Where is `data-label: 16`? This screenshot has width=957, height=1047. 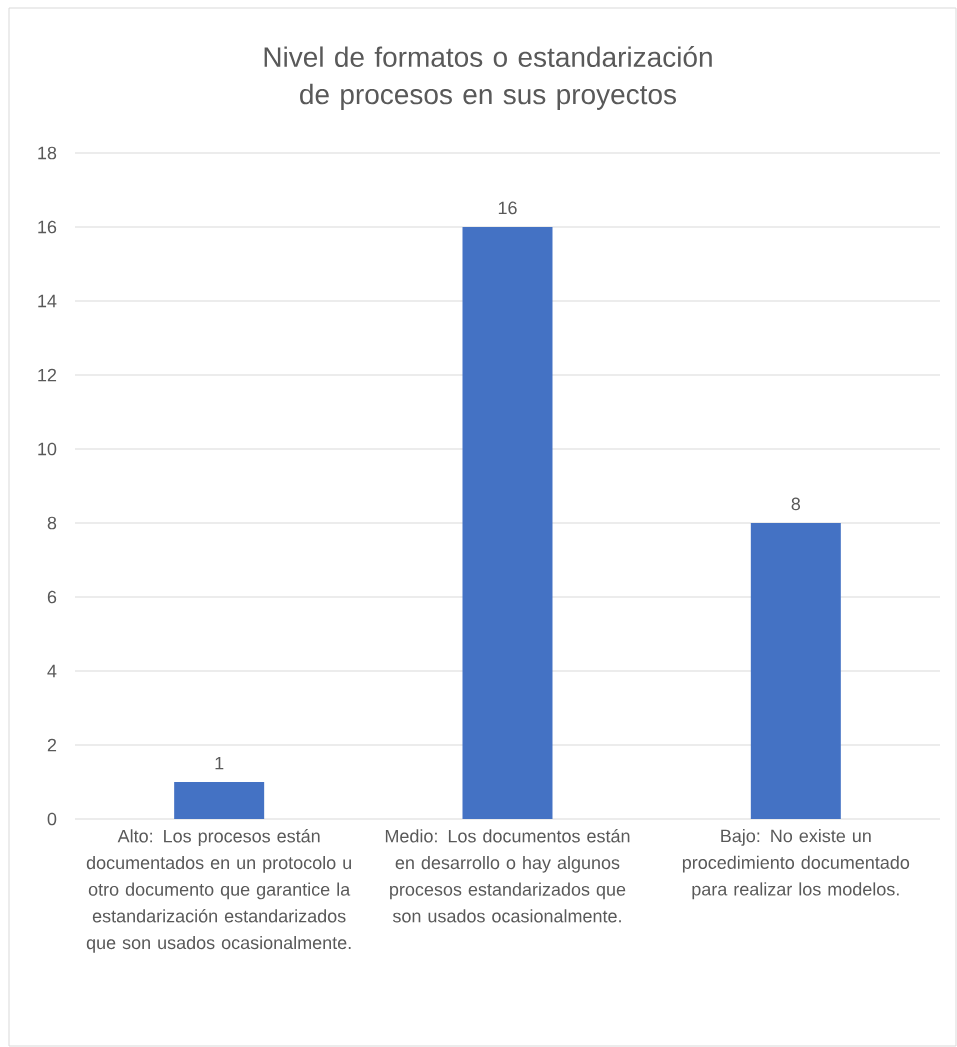 data-label: 16 is located at coordinates (507, 208).